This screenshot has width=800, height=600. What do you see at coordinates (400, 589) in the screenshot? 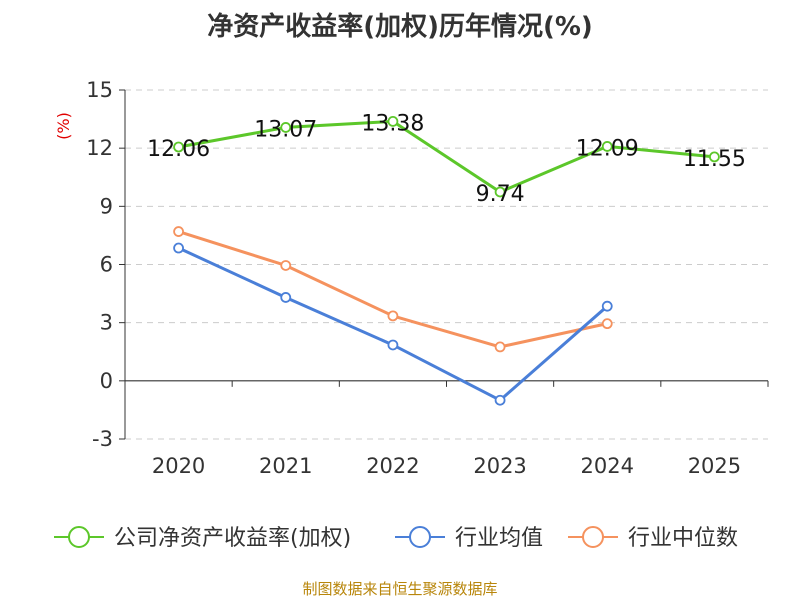
I see `source-note: 制图数据来自恒生聚源数据库` at bounding box center [400, 589].